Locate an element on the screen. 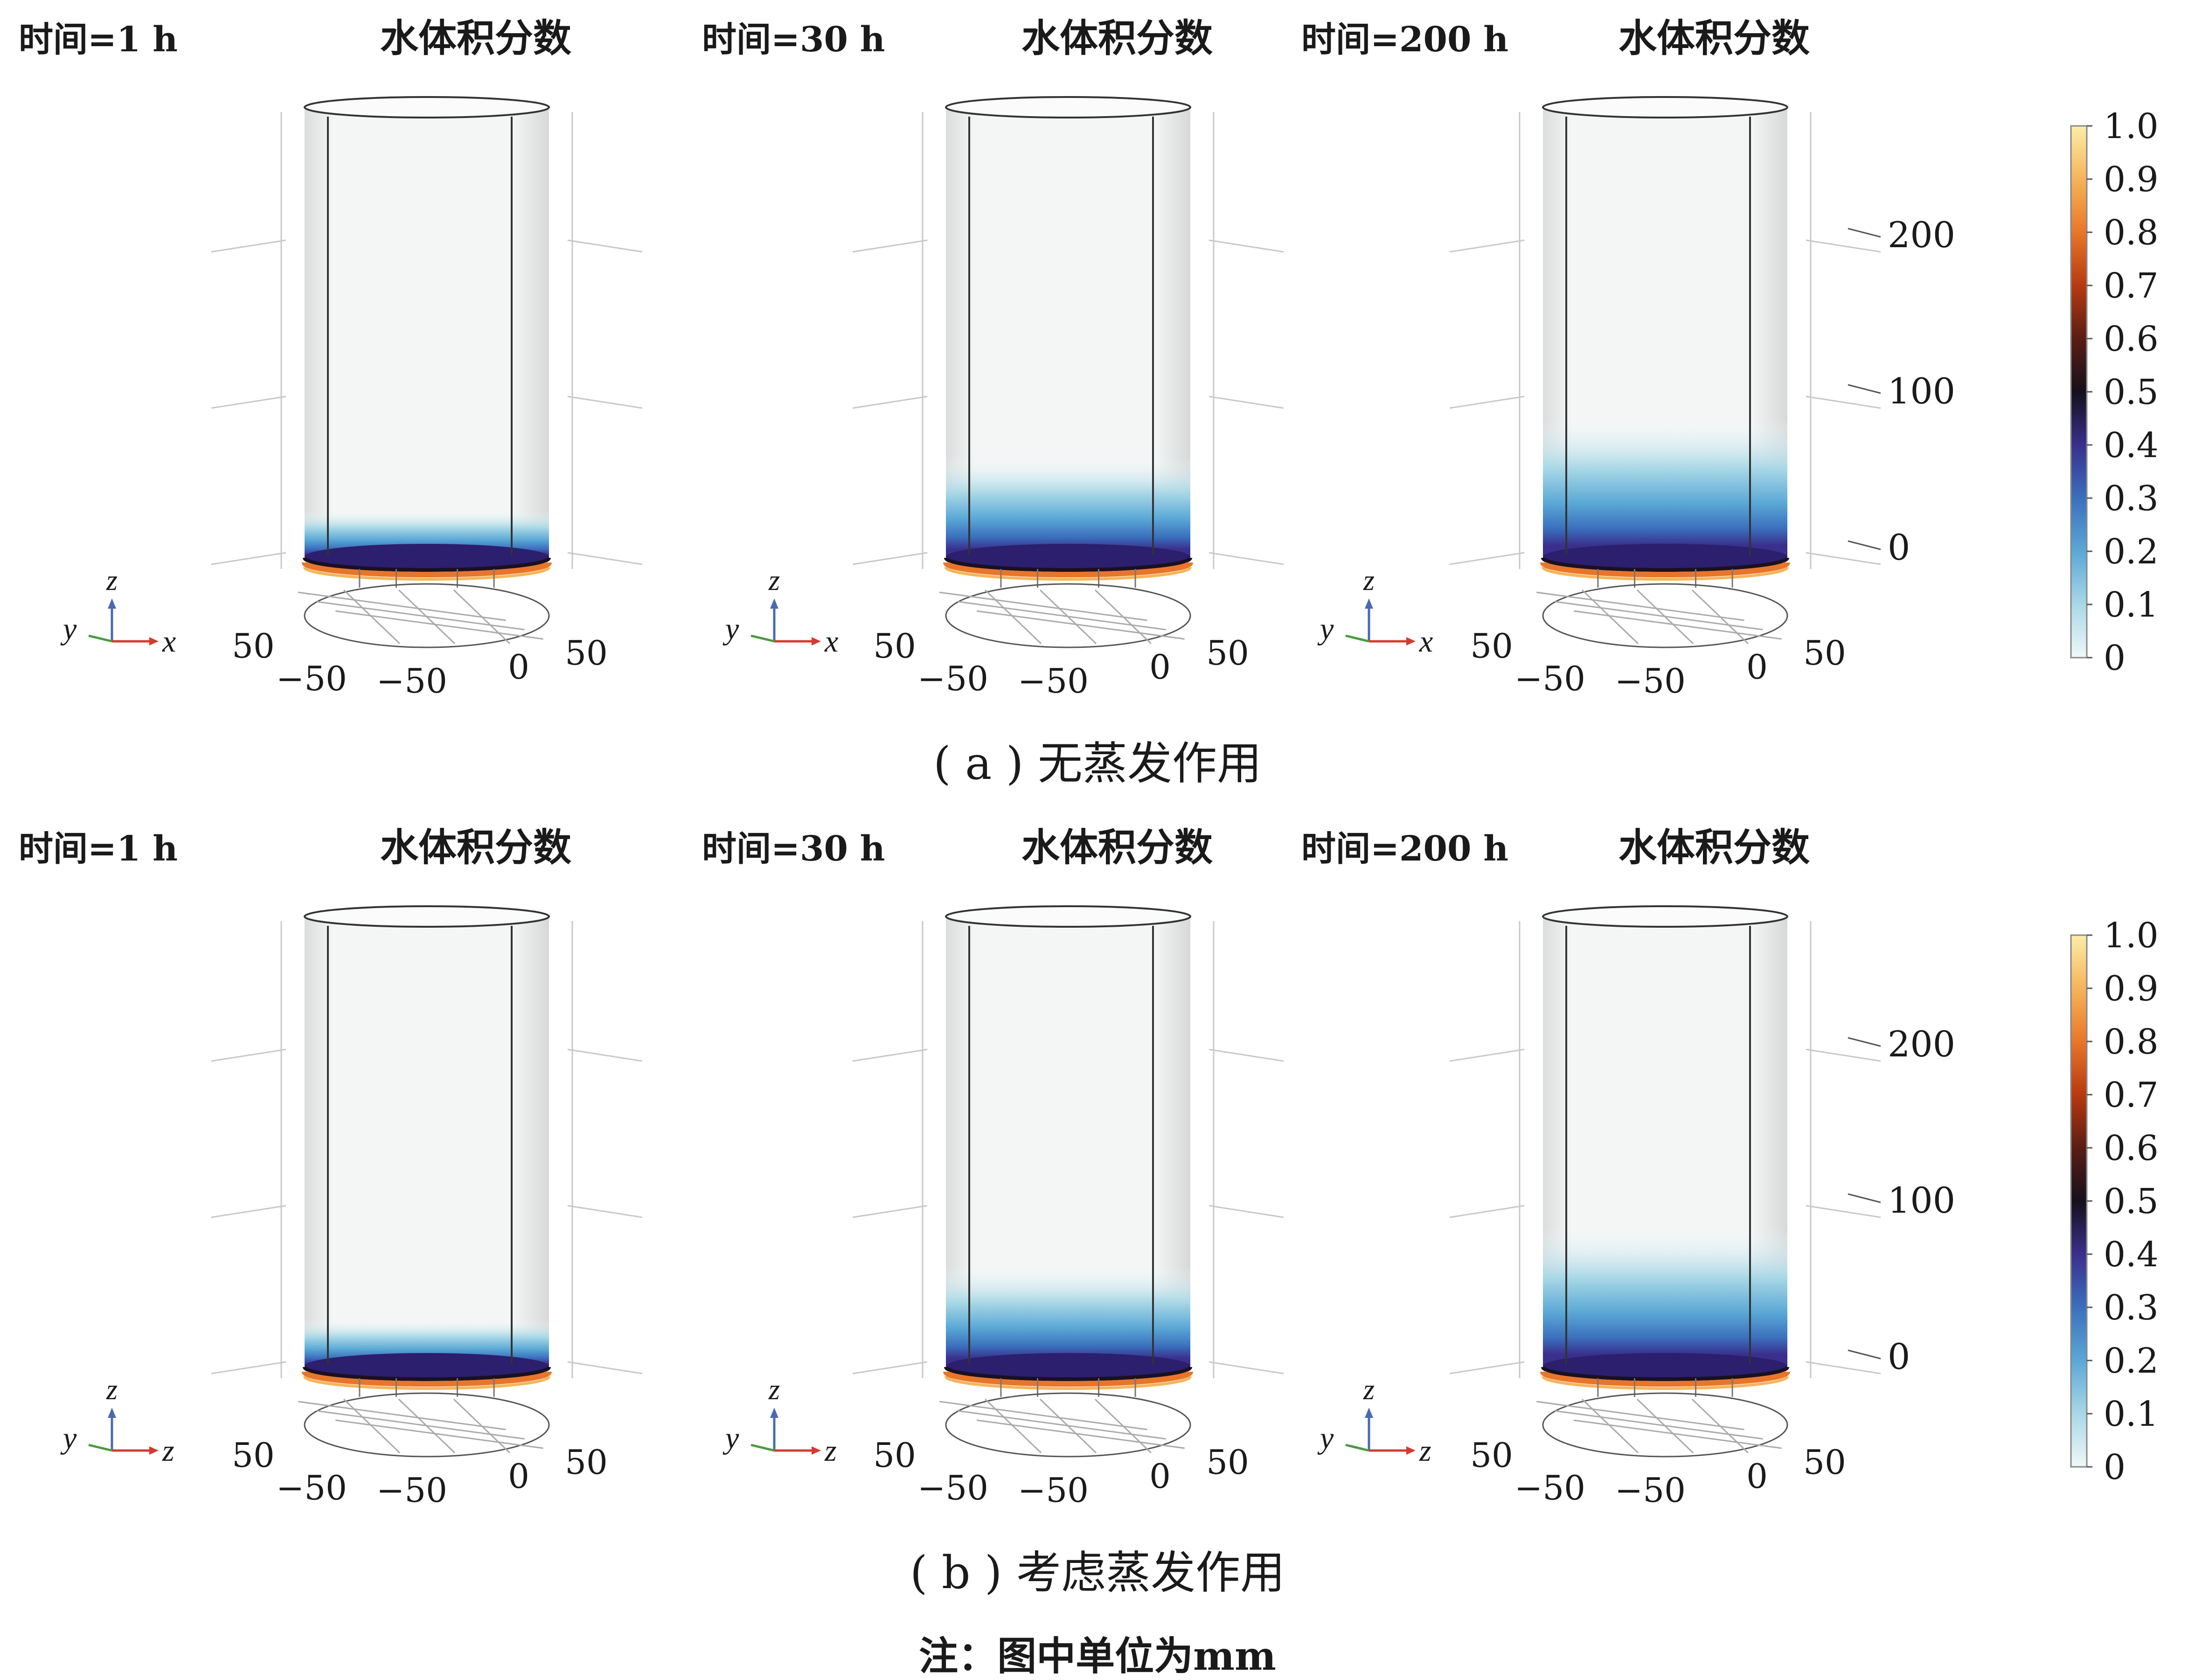 This screenshot has height=1680, width=2195. colorbar-tick-label: 0.7 is located at coordinates (2131, 1095).